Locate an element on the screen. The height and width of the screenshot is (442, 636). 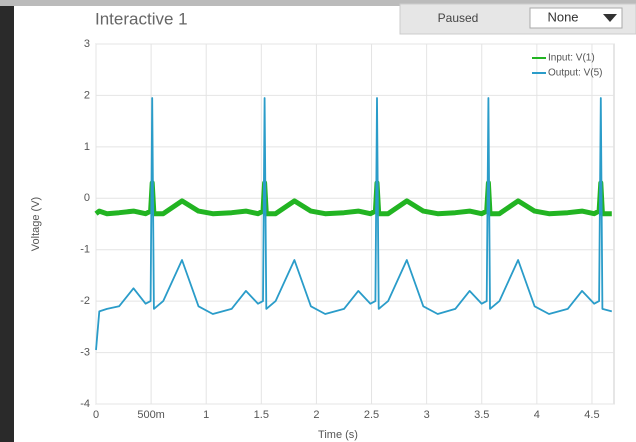
panel-title: Interactive 1 is located at coordinates (141, 18).